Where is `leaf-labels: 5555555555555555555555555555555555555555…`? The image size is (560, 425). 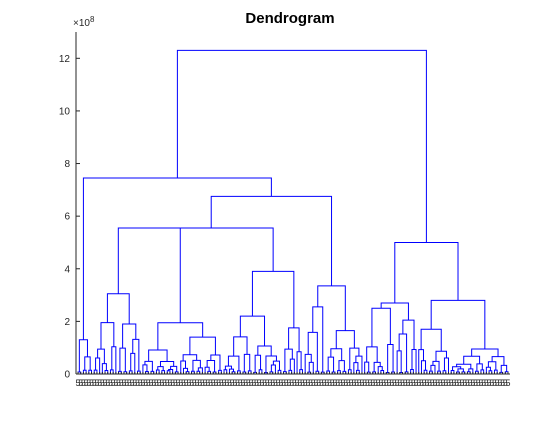
leaf-labels: 5555555555555555555555555555555555555555… is located at coordinates (293, 380).